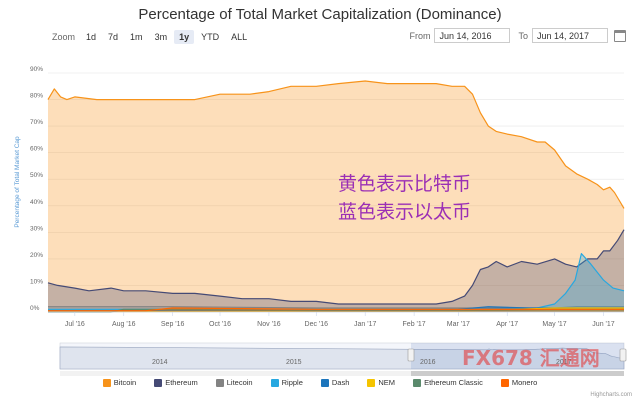 This screenshot has height=400, width=640. Describe the element at coordinates (161, 37) in the screenshot. I see `zoom-3m-button: 3m` at that location.